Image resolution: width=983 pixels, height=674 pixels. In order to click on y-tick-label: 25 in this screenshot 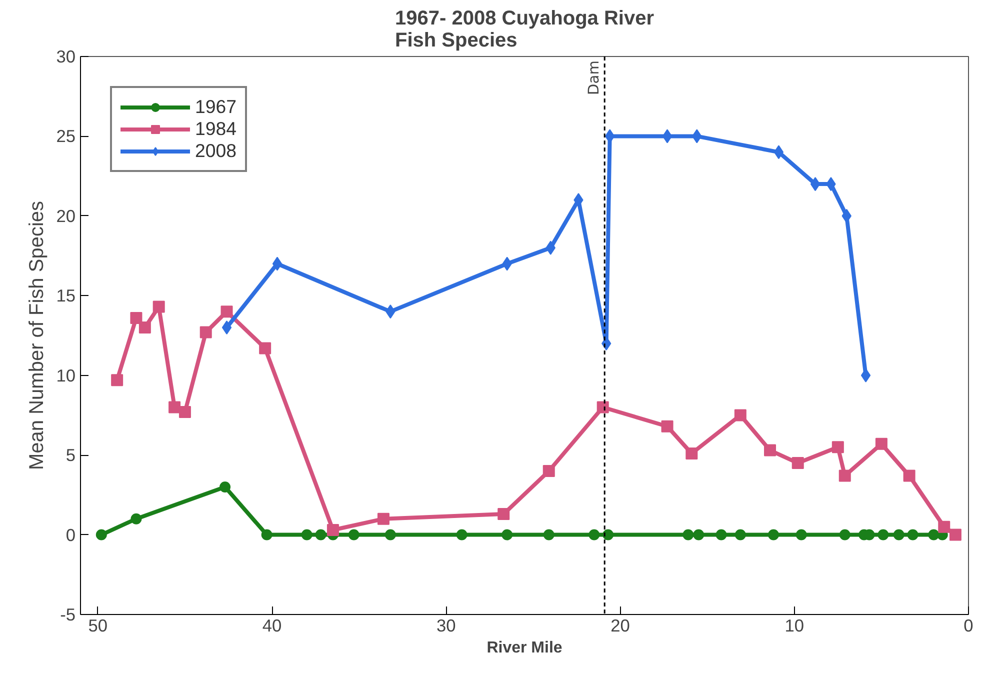, I will do `click(66, 136)`.